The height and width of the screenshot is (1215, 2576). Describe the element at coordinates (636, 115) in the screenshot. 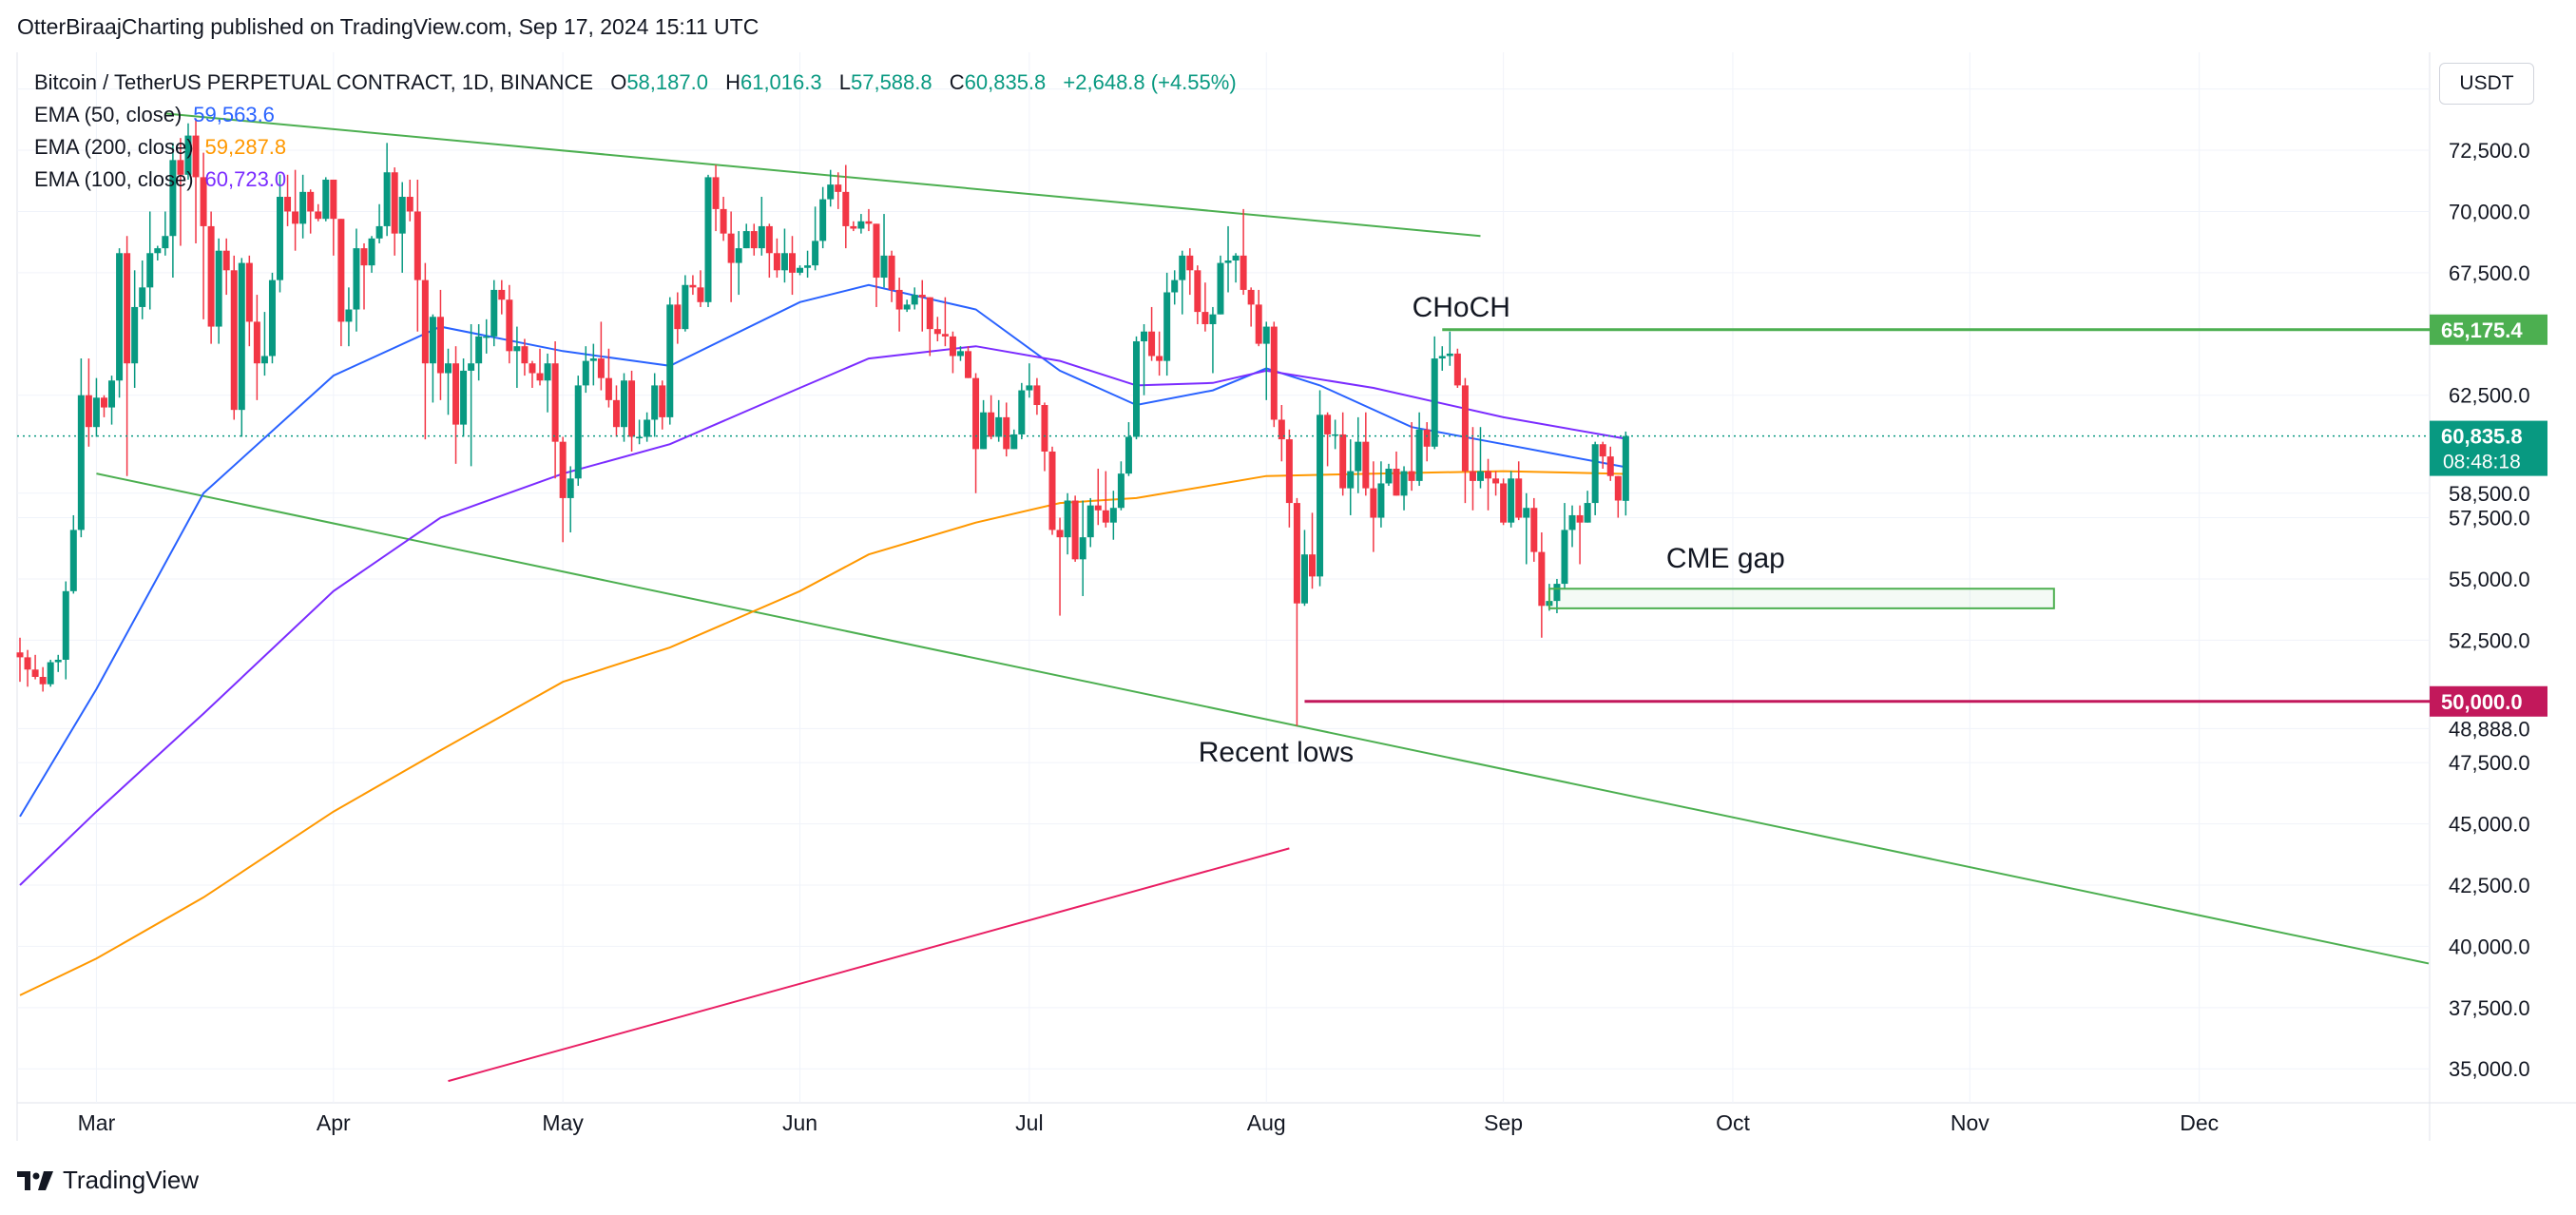

I see `legend-ema50-row: EMA (50, close) 59,563.6` at that location.